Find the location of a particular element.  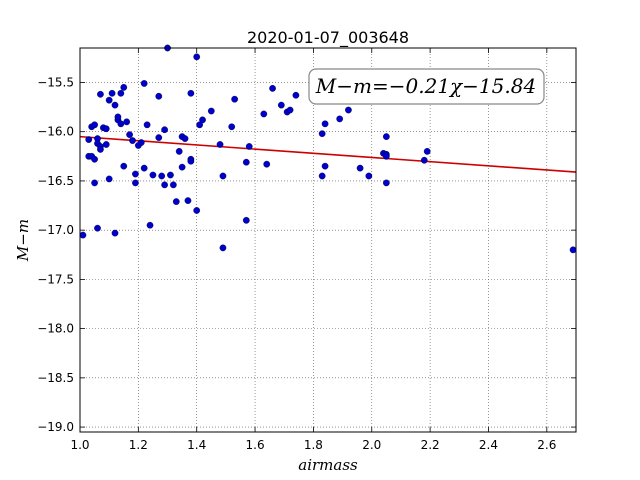

x-tick-label: 2.6 is located at coordinates (546, 445).